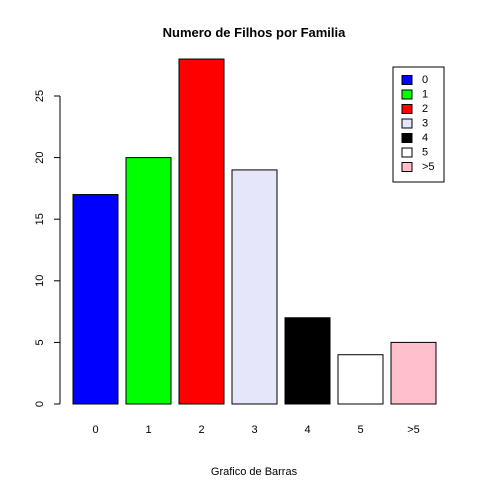 The image size is (480, 480). I want to click on y-tick-label: 25, so click(40, 96).